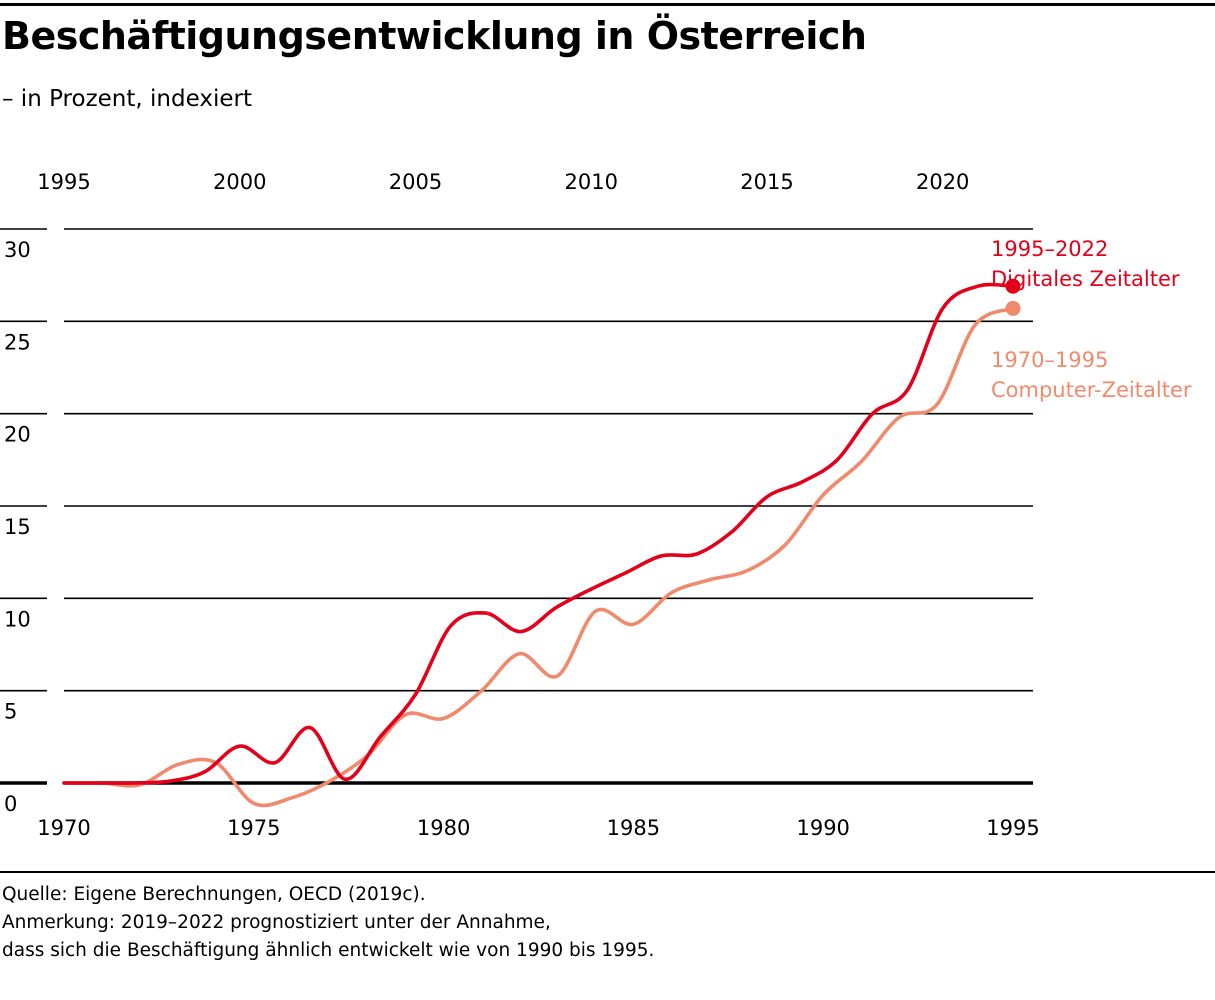  I want to click on y-tick-label: 25, so click(17, 342).